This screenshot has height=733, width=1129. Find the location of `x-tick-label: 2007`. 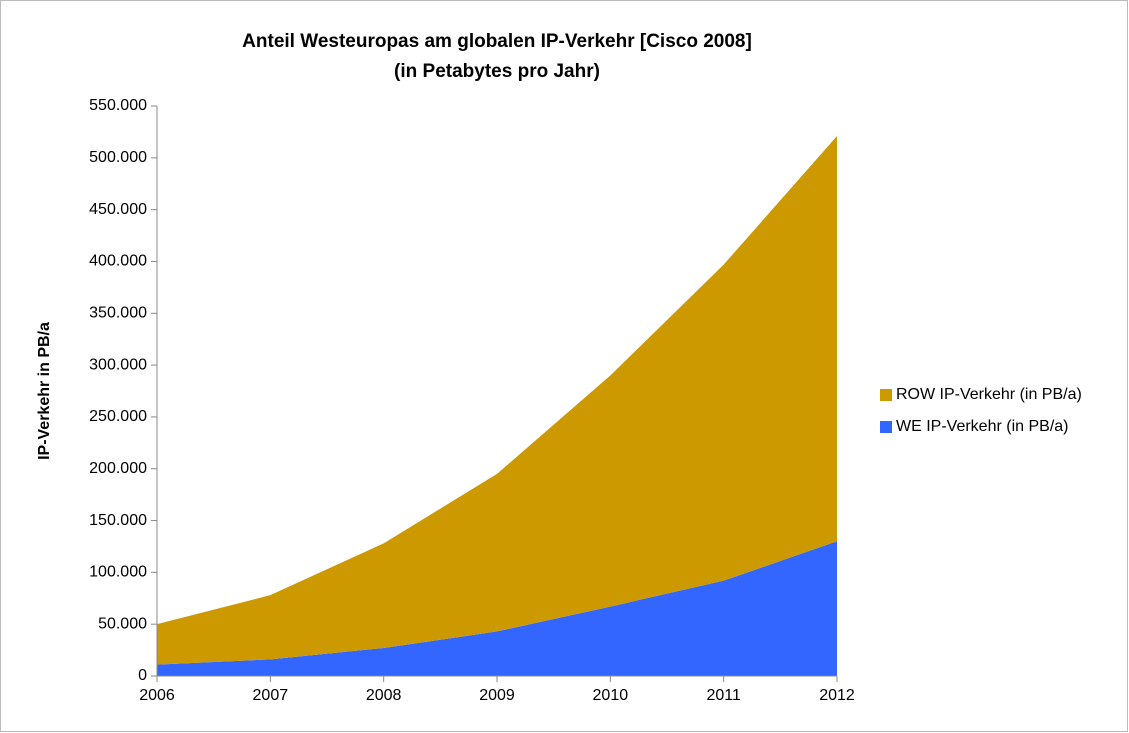

x-tick-label: 2007 is located at coordinates (271, 695).